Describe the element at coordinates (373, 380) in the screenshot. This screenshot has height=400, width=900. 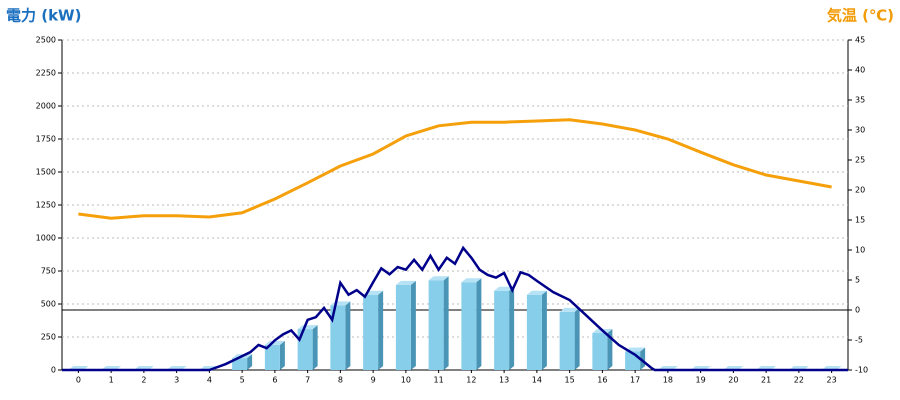
I see `x-tick-label: 9` at that location.